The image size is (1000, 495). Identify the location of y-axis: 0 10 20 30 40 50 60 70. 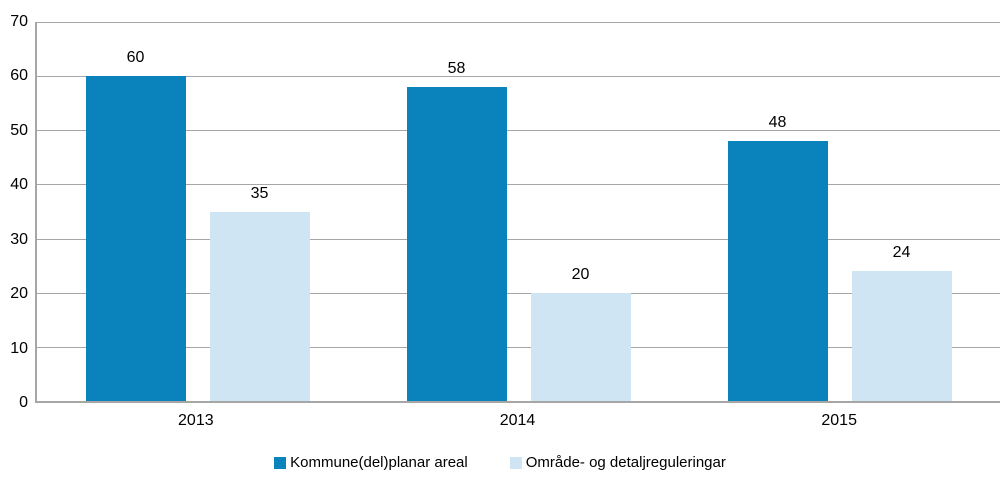
(14, 212).